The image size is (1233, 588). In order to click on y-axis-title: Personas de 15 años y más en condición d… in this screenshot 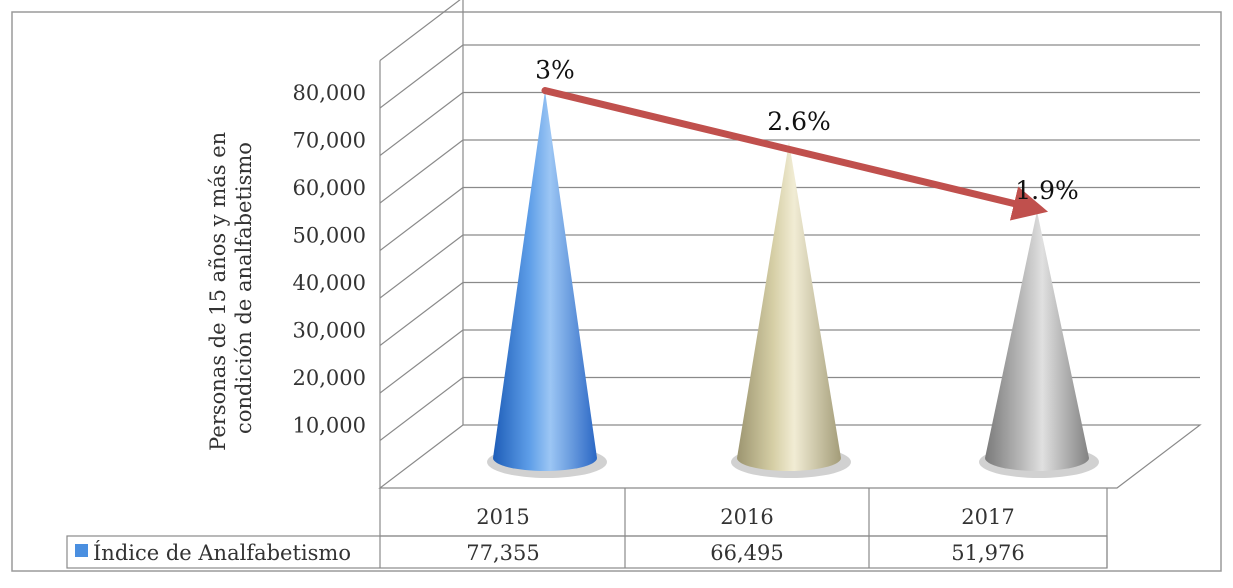, I will do `click(231, 288)`.